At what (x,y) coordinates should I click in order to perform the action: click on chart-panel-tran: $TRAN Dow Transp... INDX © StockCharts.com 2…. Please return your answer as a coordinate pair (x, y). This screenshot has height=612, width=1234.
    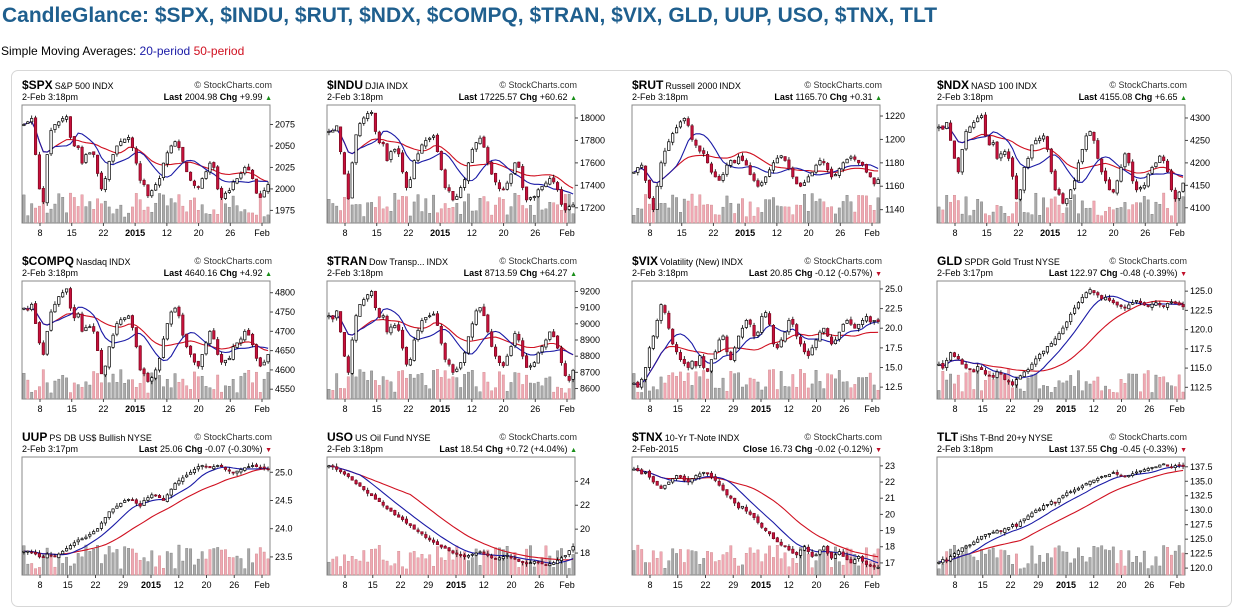
    Looking at the image, I should click on (471, 341).